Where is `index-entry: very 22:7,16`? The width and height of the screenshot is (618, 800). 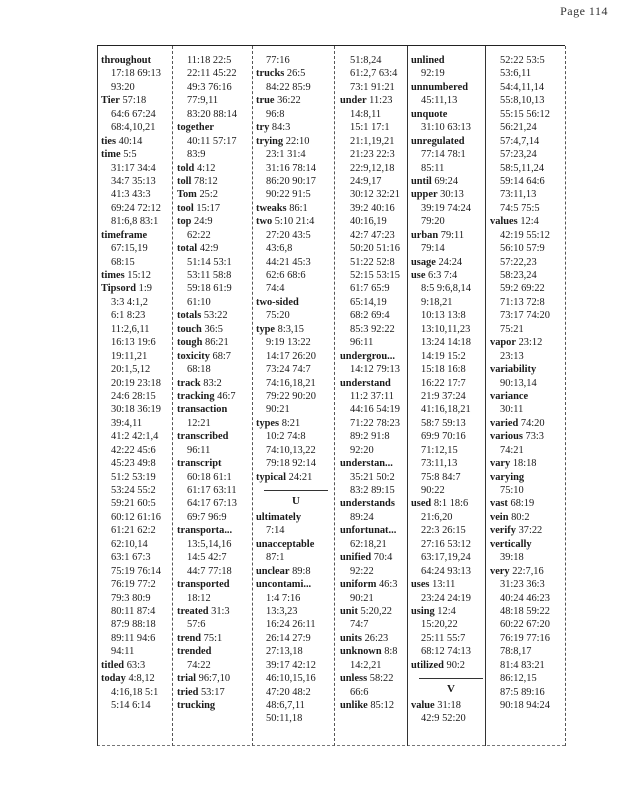 index-entry: very 22:7,16 is located at coordinates (530, 571).